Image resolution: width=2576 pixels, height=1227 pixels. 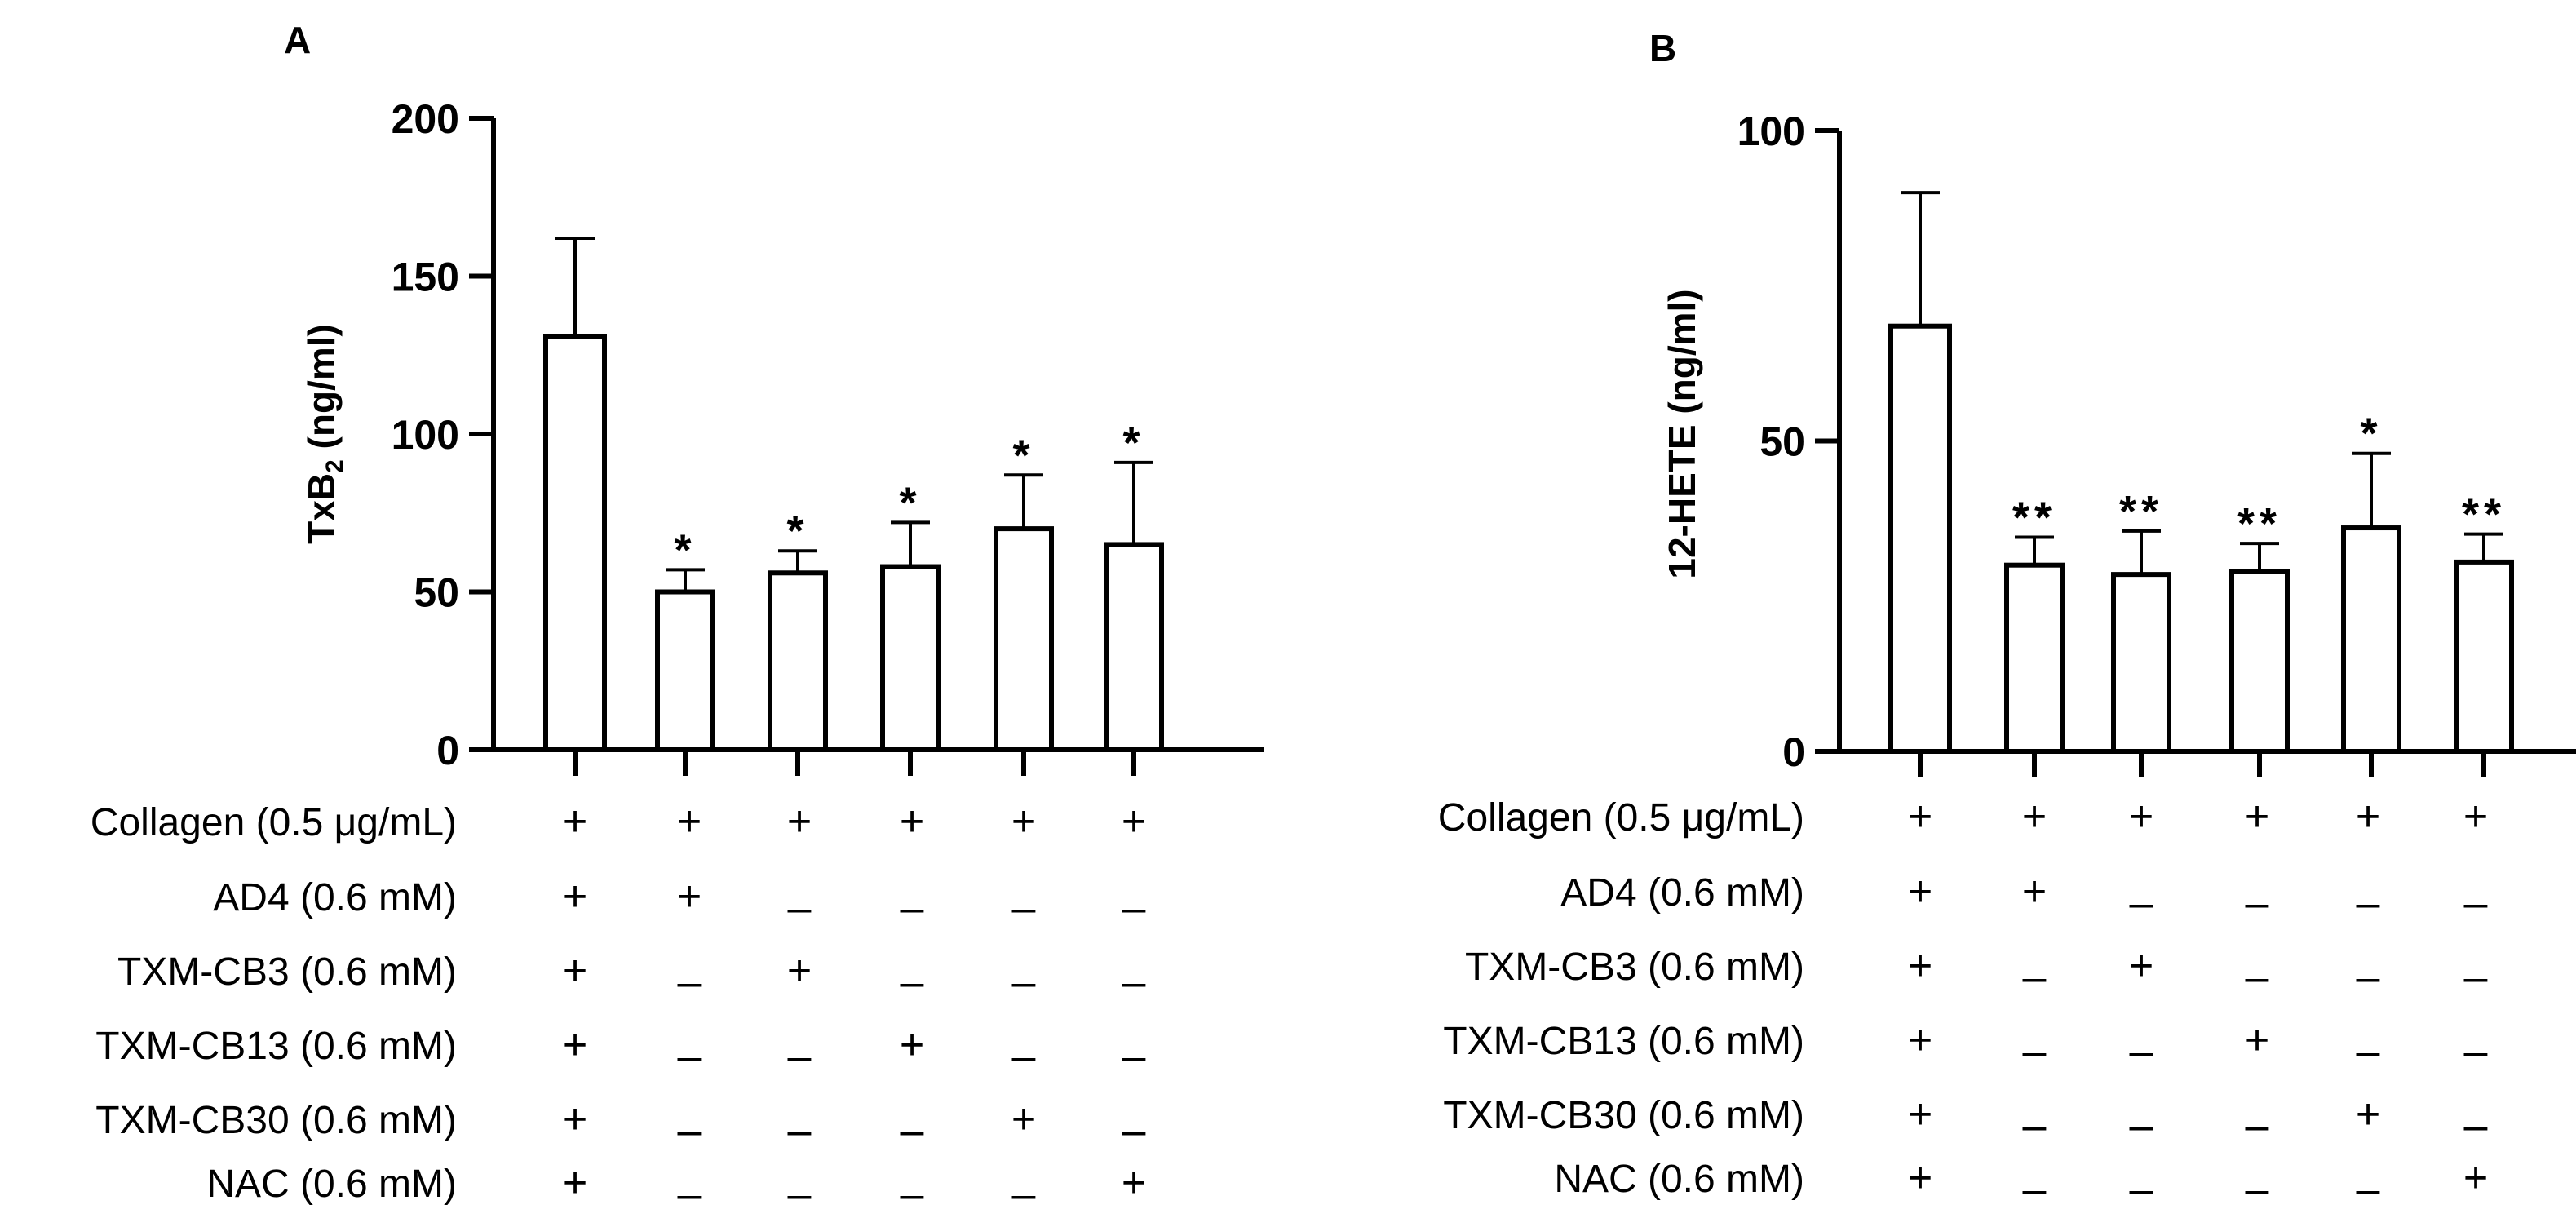 I want to click on y-axis-title: 12-HETE (ng/ml), so click(x=1682, y=434).